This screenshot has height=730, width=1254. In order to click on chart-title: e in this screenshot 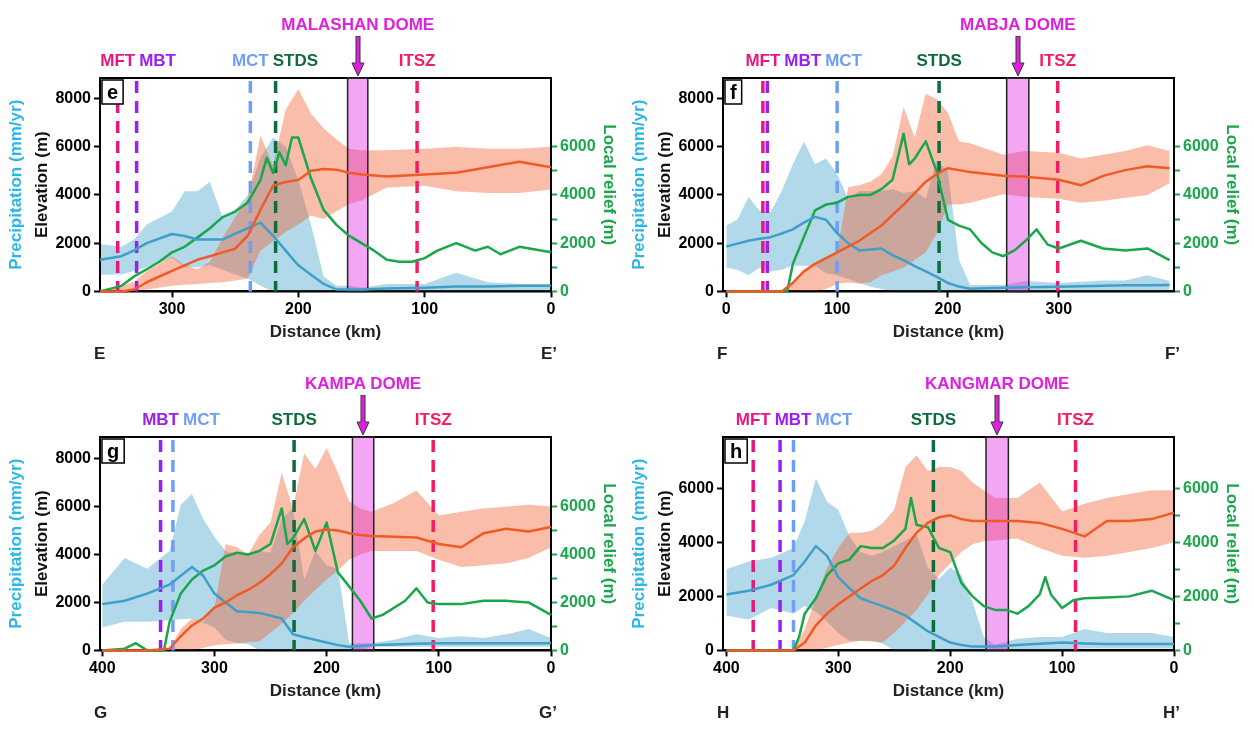, I will do `click(112, 92)`.